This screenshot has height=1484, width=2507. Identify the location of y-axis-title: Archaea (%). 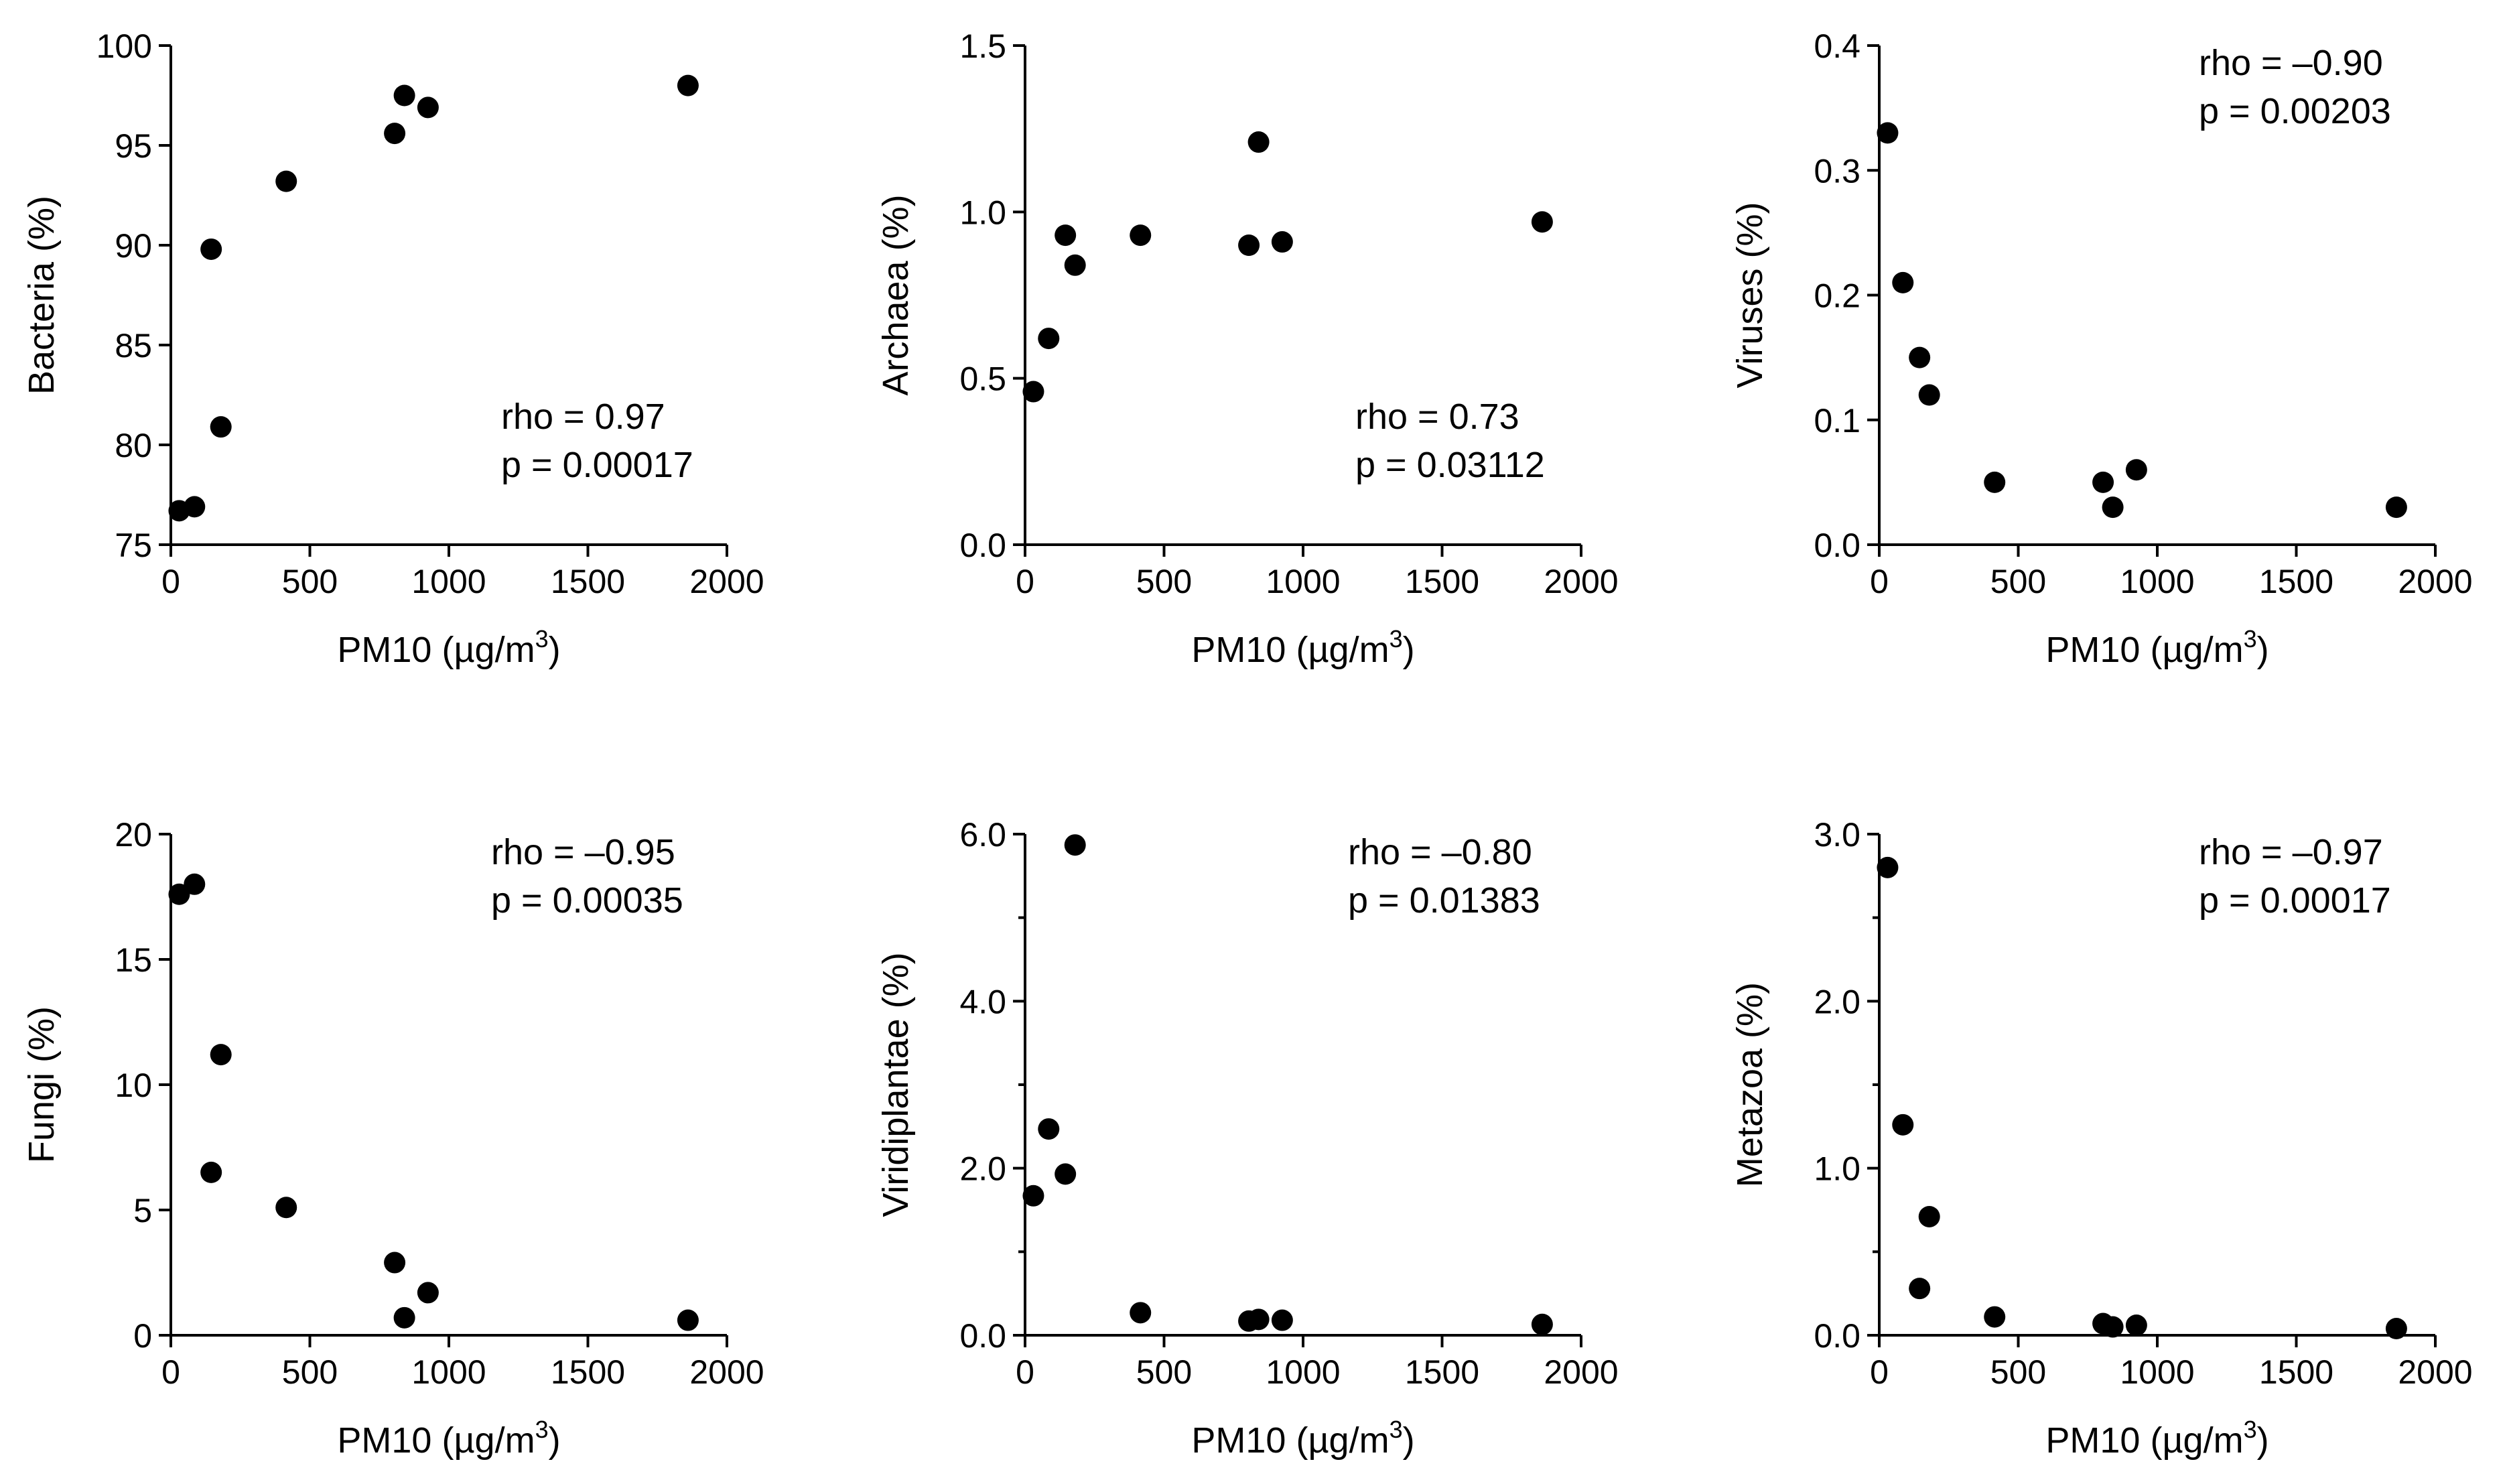
(896, 294).